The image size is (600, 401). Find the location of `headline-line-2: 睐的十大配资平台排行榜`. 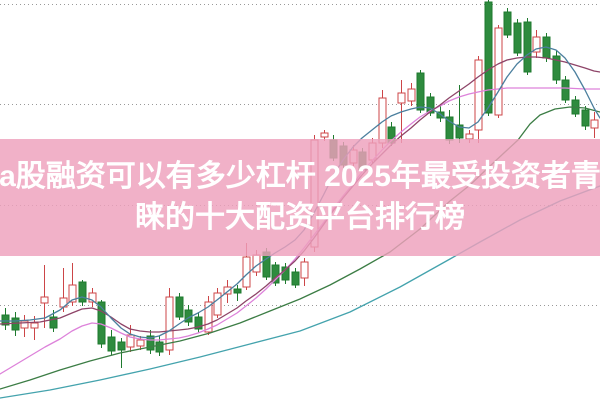

headline-line-2: 睐的十大配资平台排行榜 is located at coordinates (300, 217).